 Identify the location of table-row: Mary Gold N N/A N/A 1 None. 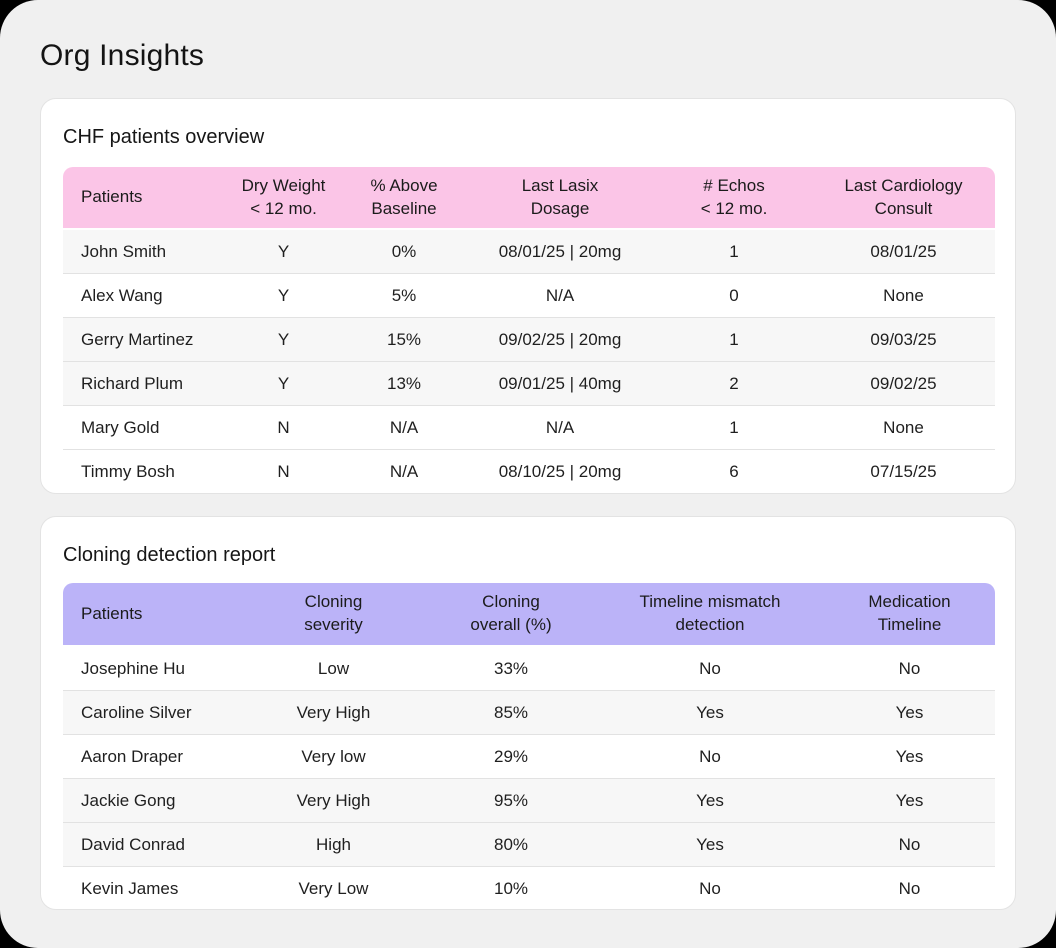
(529, 428).